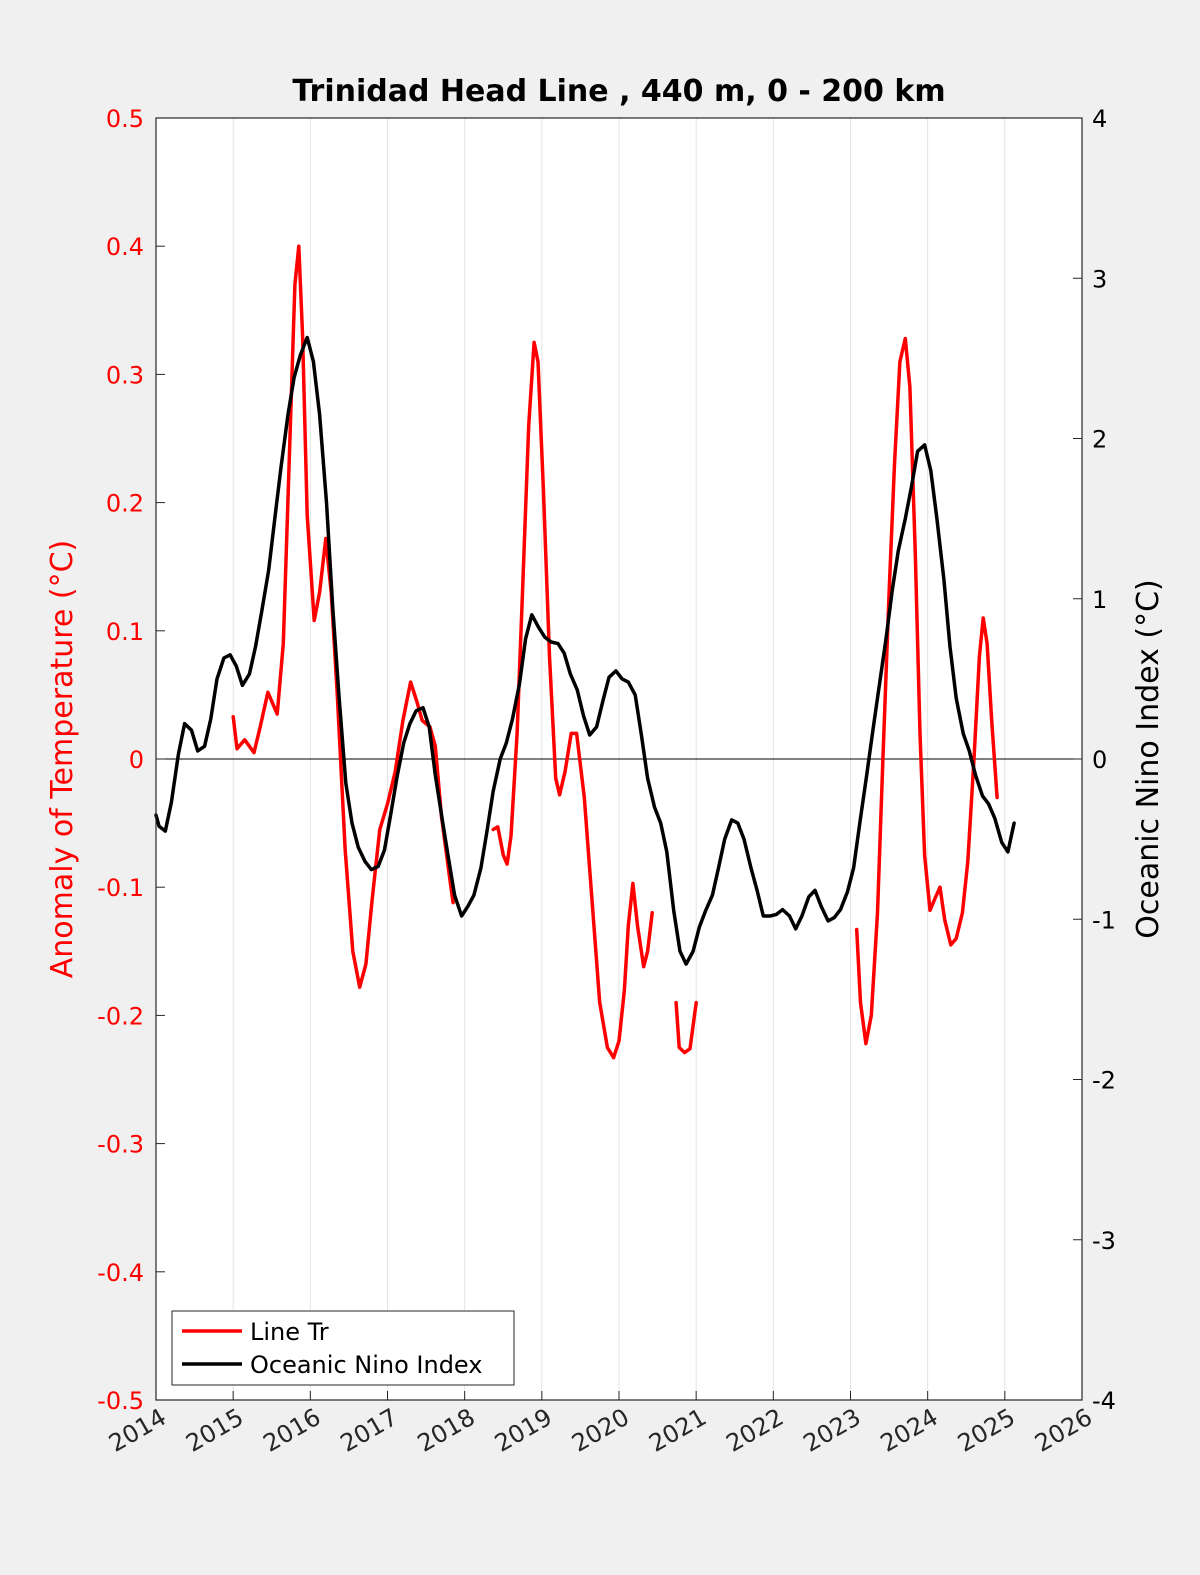 This screenshot has width=1200, height=1575. I want to click on left-tick-label: -0.2, so click(120, 1016).